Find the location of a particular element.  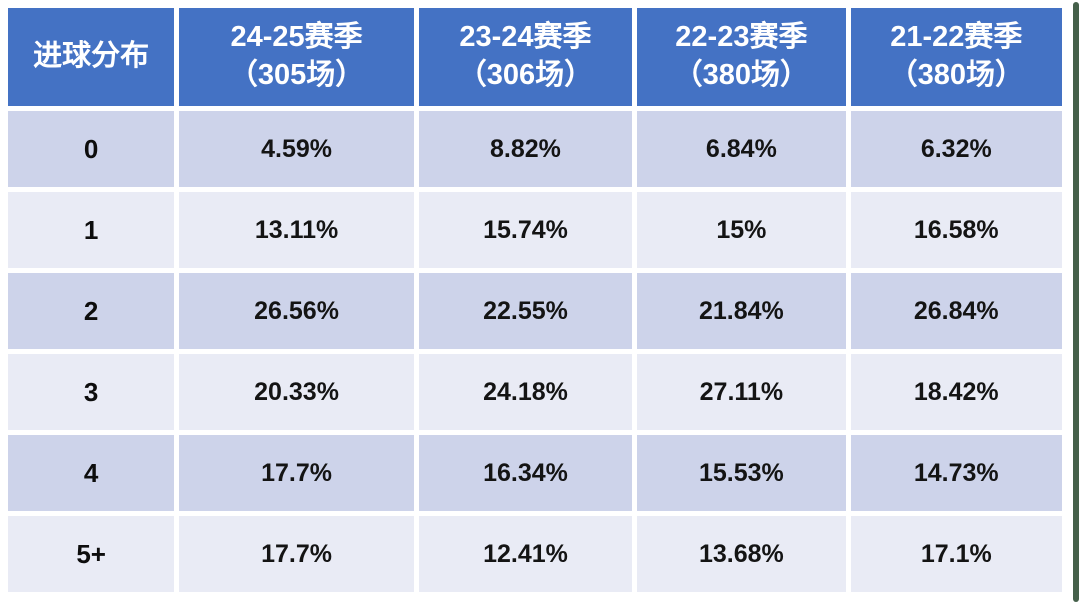

table-row-goals-3: 3 20.33% 24.18% 27.11% 18.42% is located at coordinates (535, 392).